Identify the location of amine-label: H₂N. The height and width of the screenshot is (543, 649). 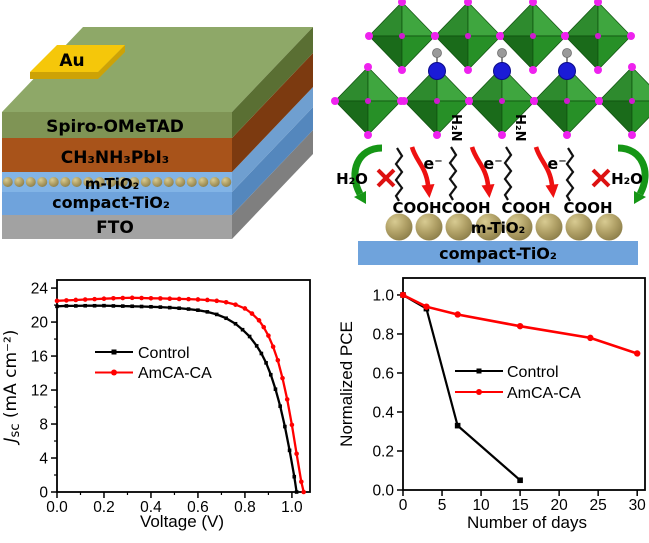
(519, 127).